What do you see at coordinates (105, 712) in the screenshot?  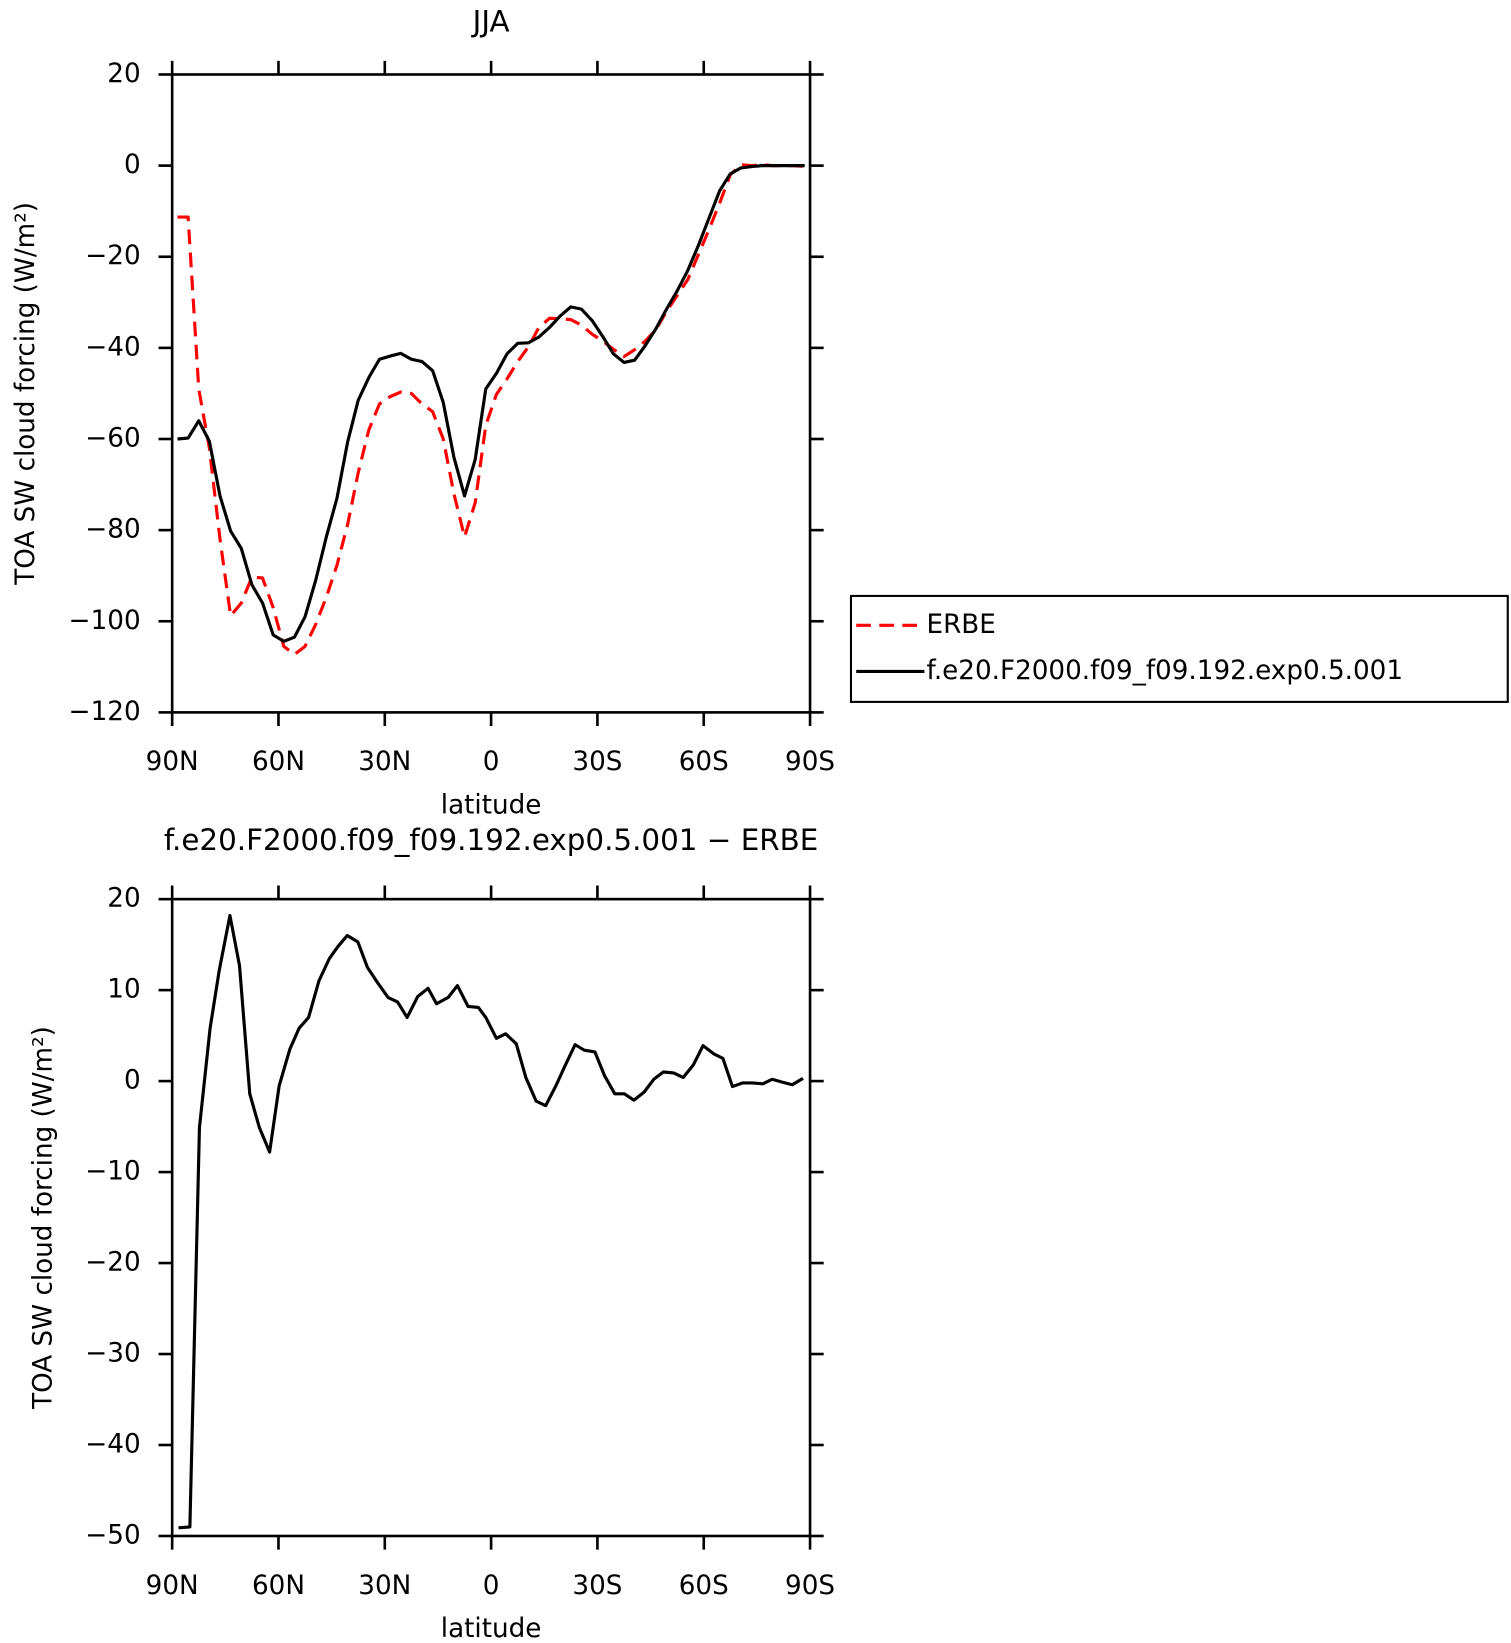 I see `y-tick-label: −120` at bounding box center [105, 712].